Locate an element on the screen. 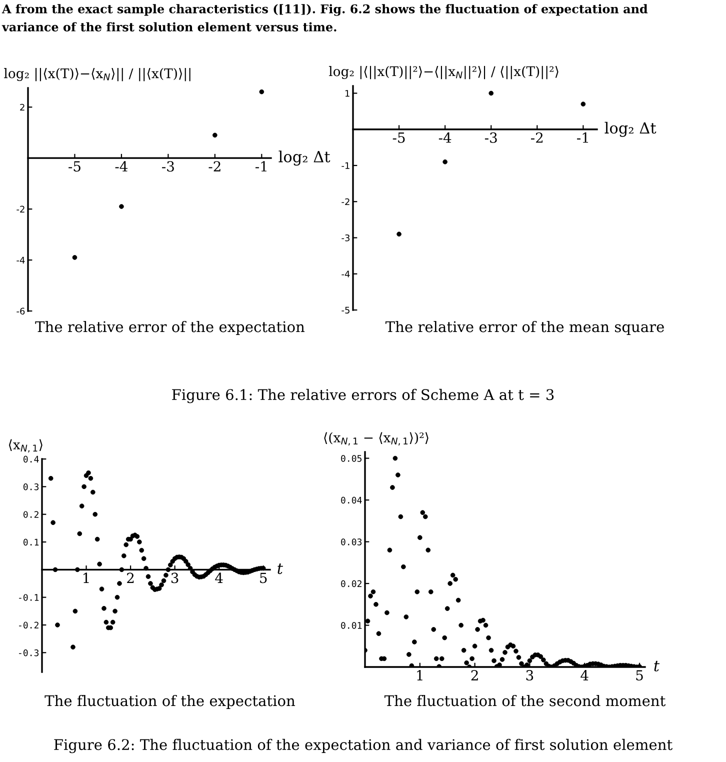 Image resolution: width=726 pixels, height=762 pixels. caption: Figure 6.2: The fluctuation of the expectation and variance of first solution element is located at coordinates (363, 746).